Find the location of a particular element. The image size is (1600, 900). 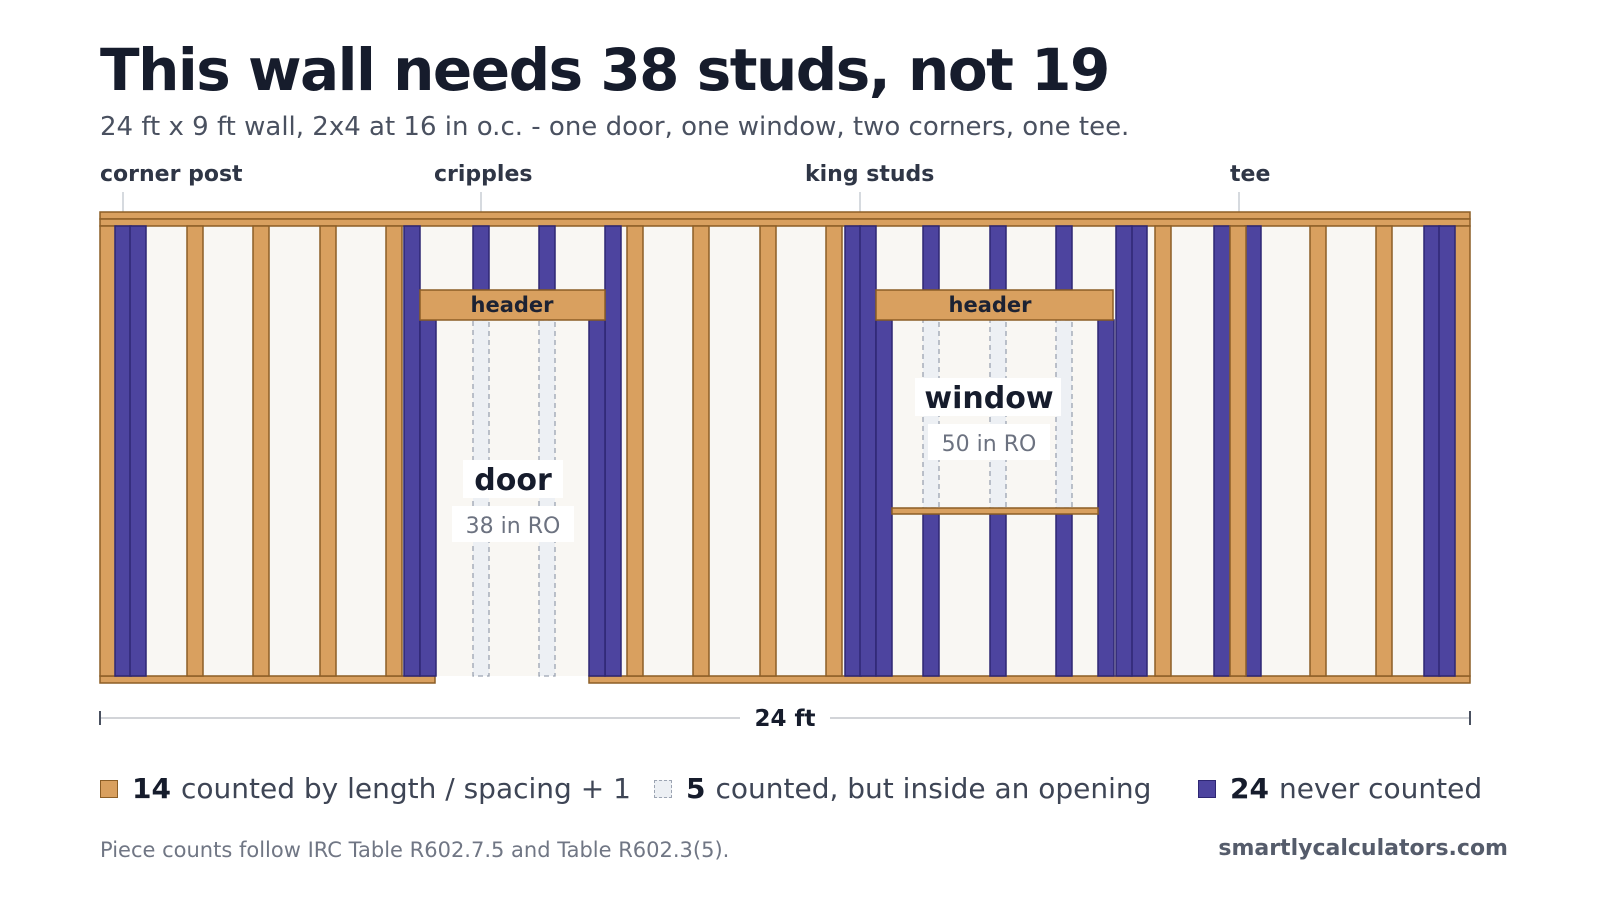

legend-never-text: never counted is located at coordinates (1380, 788).